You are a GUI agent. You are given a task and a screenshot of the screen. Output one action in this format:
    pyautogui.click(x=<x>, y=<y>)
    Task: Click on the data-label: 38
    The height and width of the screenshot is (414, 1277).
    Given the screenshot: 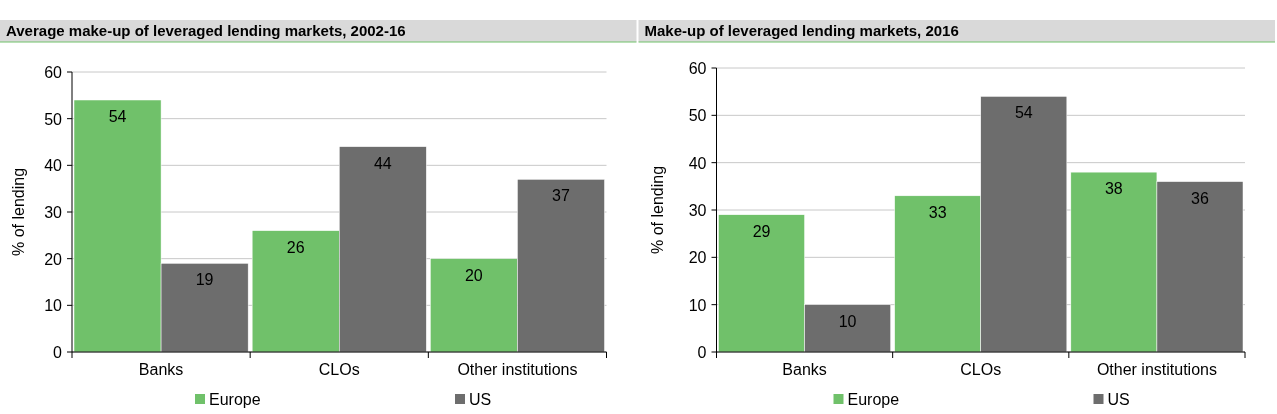 What is the action you would take?
    pyautogui.click(x=1113, y=189)
    